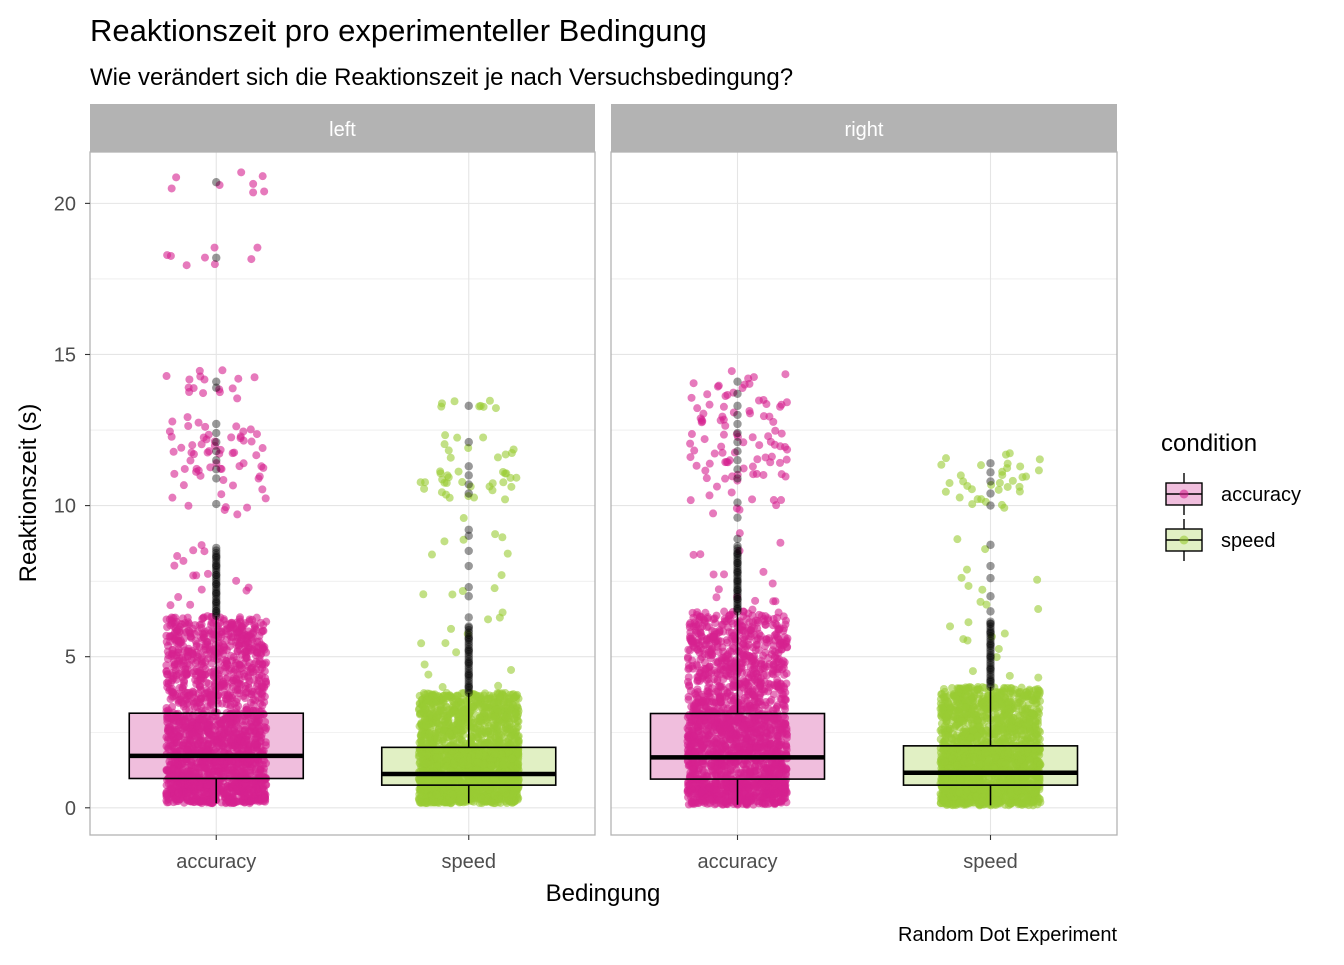  Describe the element at coordinates (342, 130) in the screenshot. I see `facet-label-left: left` at that location.